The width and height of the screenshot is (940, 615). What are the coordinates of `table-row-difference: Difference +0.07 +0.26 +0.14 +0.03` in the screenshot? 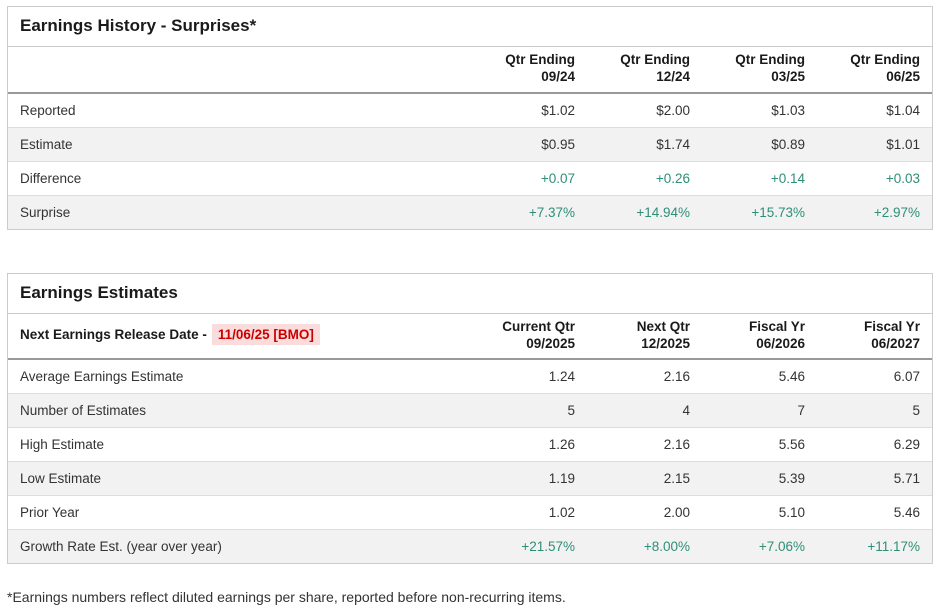 It's located at (470, 178).